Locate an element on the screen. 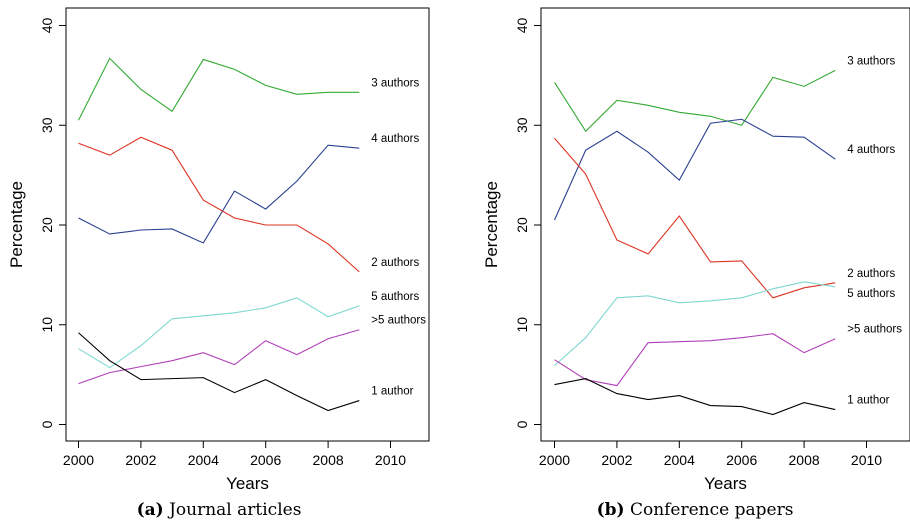  caption-journal-articles: (a) Journal articles is located at coordinates (219, 510).